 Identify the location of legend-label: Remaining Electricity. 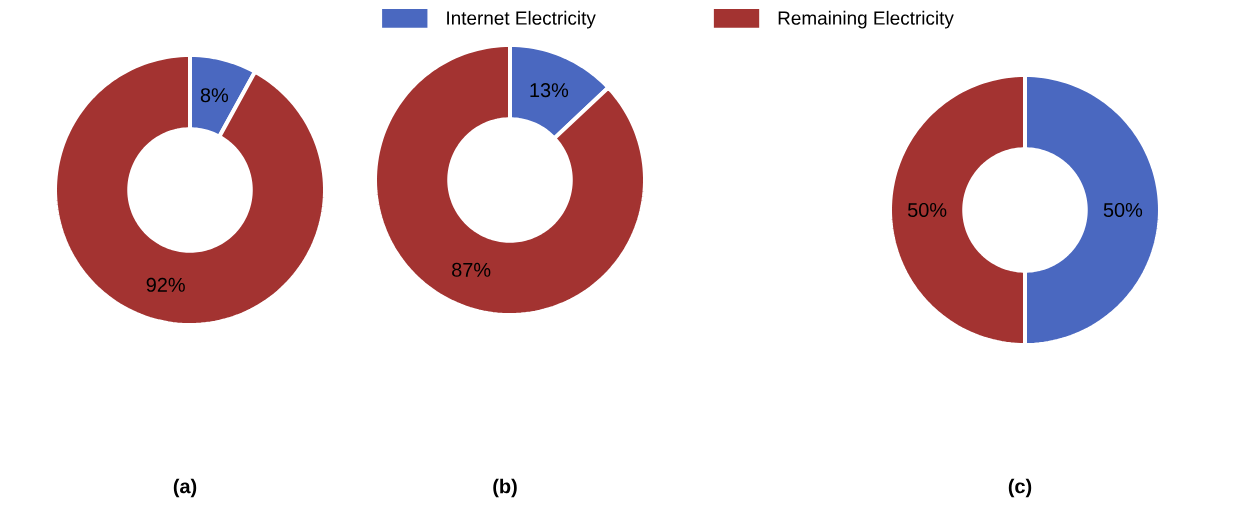
(866, 19).